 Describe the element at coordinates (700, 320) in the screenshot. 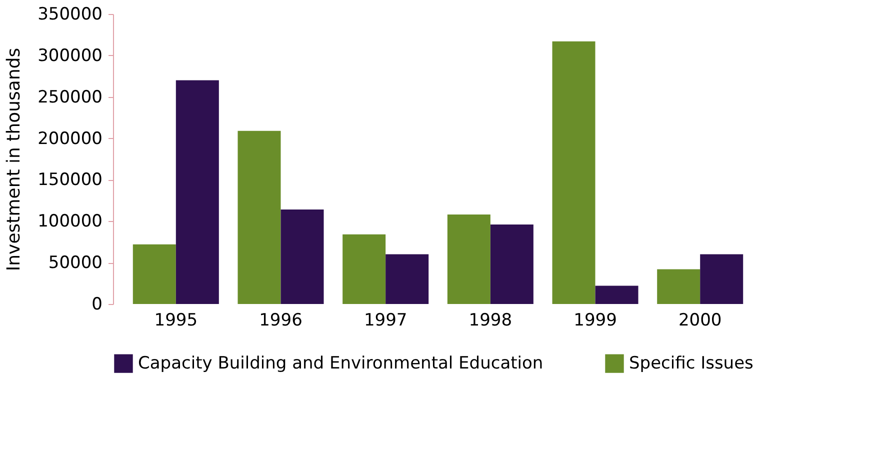

I see `x-tick-label: 2000` at that location.